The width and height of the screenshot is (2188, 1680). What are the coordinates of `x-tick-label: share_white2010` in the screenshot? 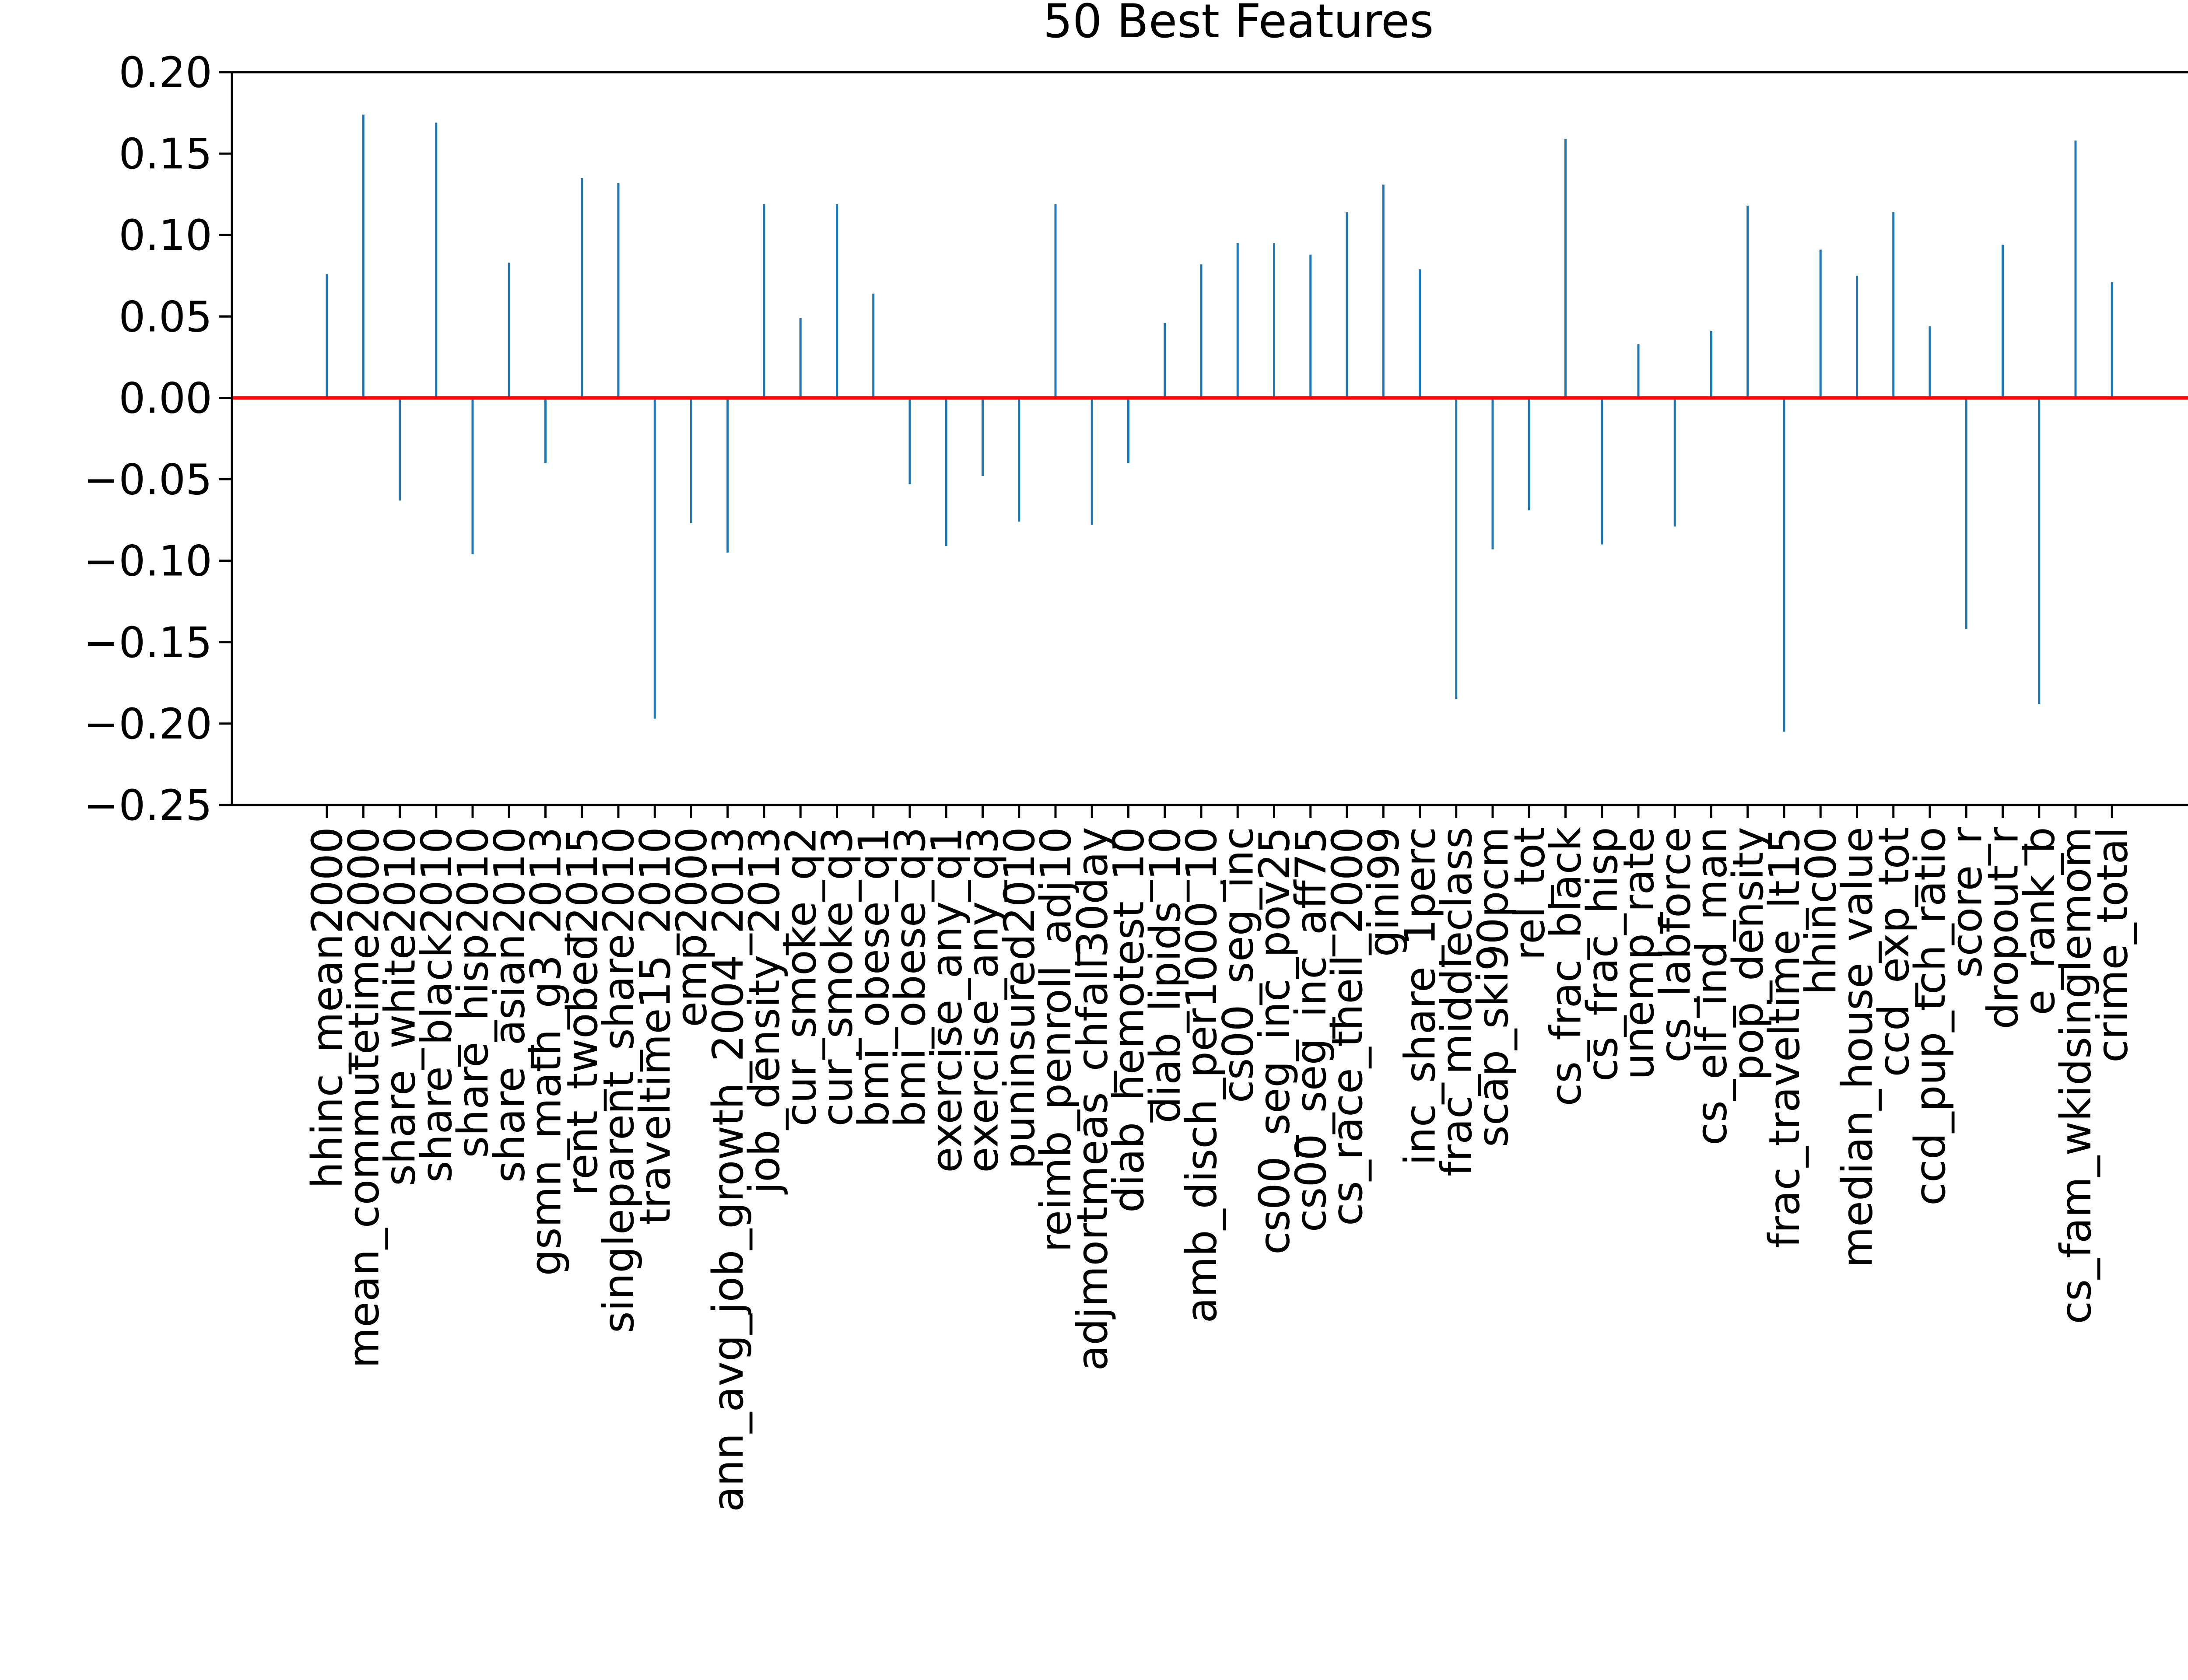 It's located at (400, 1006).